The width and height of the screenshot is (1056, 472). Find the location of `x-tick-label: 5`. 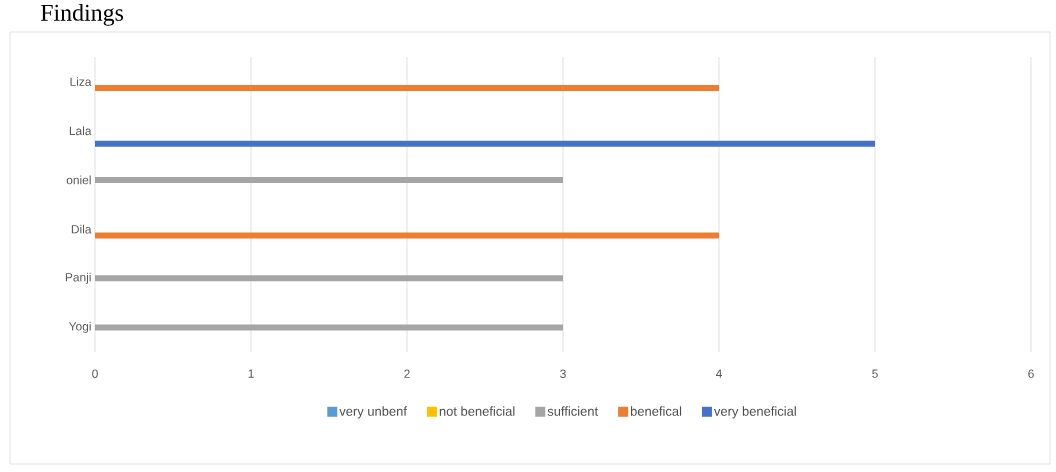

x-tick-label: 5 is located at coordinates (875, 373).